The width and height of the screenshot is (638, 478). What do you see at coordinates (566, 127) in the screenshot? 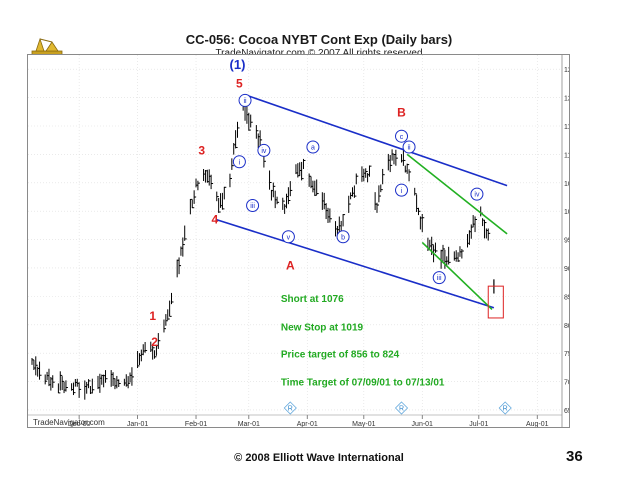
I see `y-tick-label: 1150` at bounding box center [566, 127].